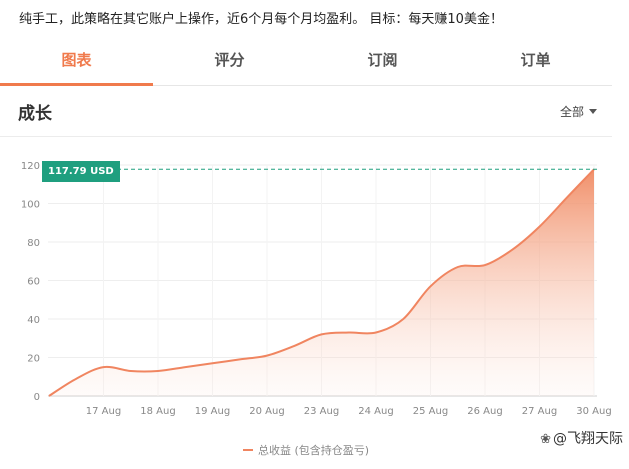 The image size is (629, 469). I want to click on chevron-down-icon, so click(593, 111).